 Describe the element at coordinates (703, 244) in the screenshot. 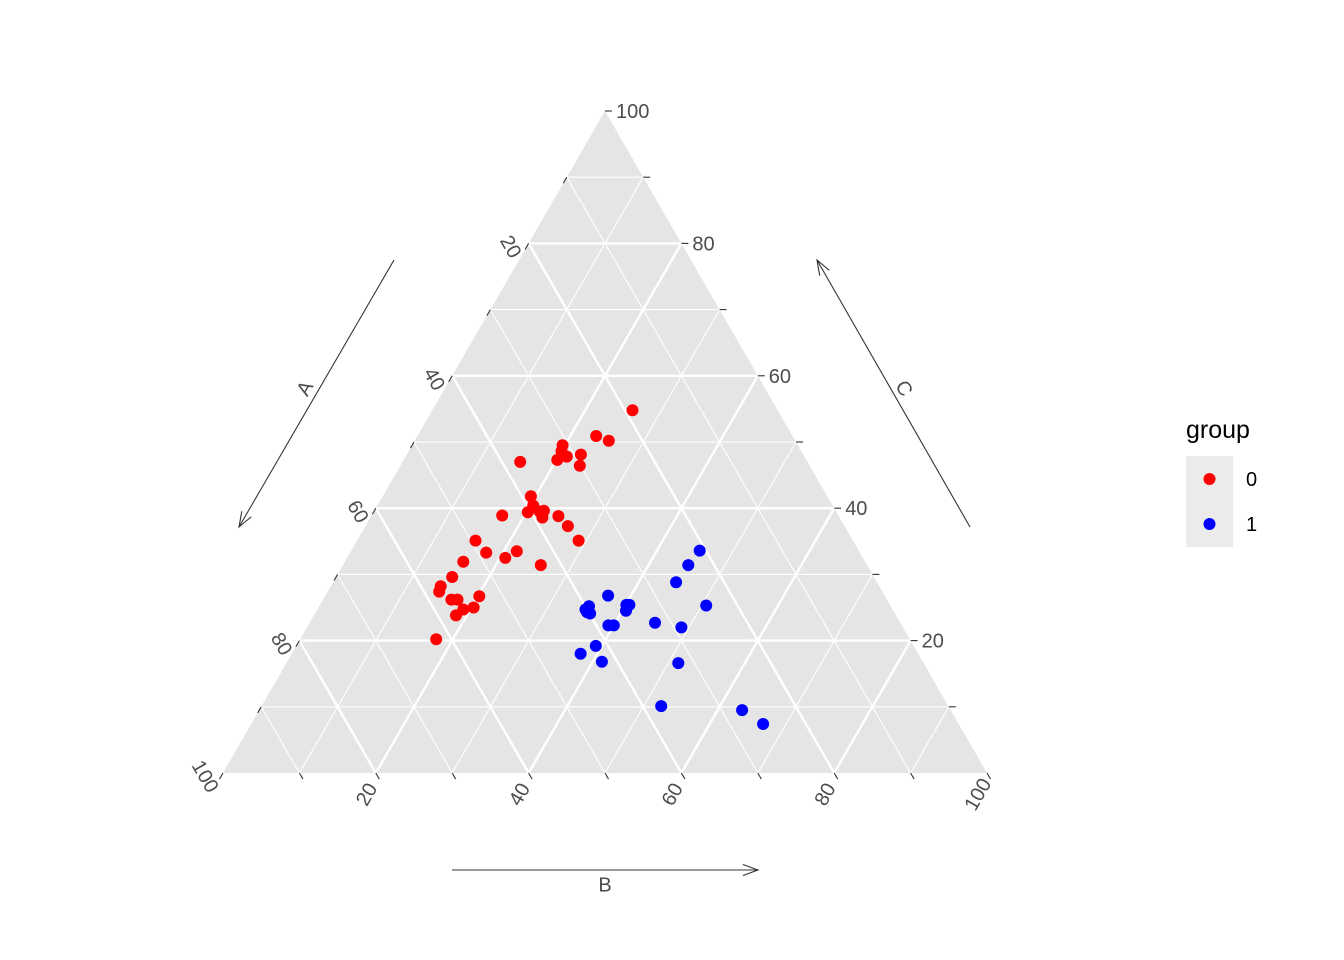

I see `tick-label-c: 80` at that location.